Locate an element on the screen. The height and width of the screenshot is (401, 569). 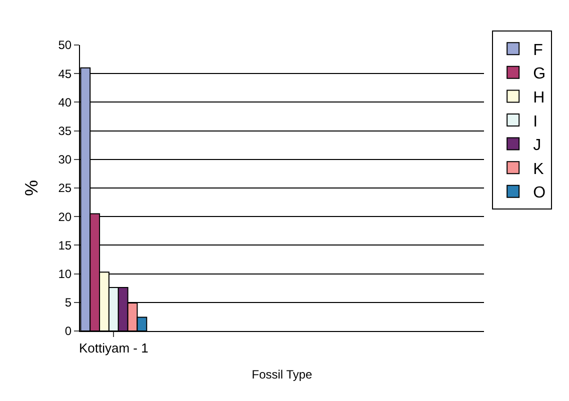
y-tick-label: 35 is located at coordinates (65, 131).